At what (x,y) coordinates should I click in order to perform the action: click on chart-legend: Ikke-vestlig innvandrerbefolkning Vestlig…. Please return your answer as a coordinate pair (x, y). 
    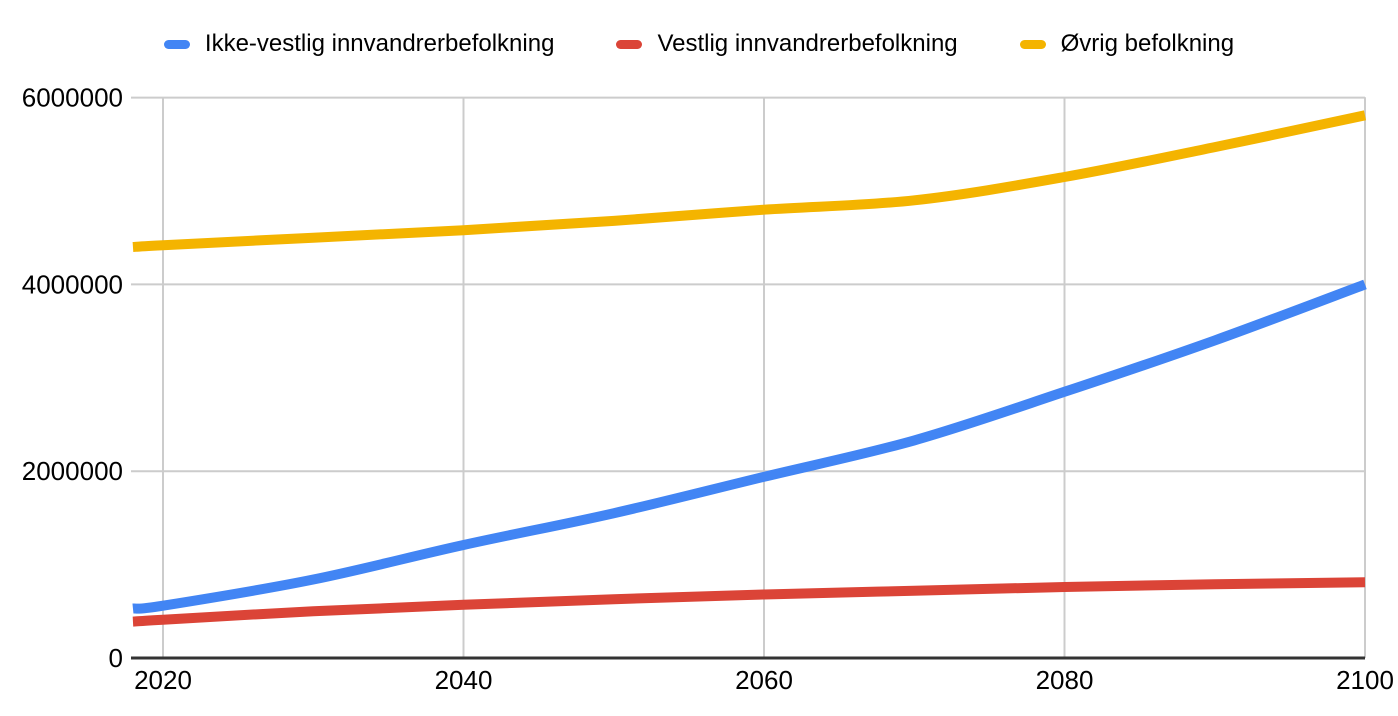
    Looking at the image, I should click on (699, 44).